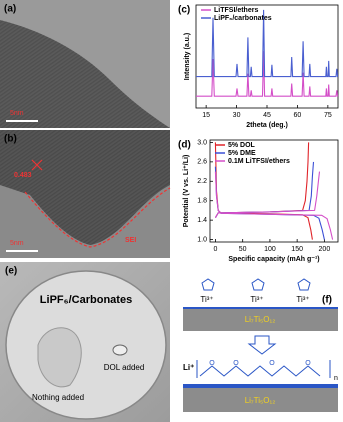 The height and width of the screenshot is (422, 343). What do you see at coordinates (186, 191) in the screenshot?
I see `y-axis-label: Potential (V vs. Li⁺/Li)` at bounding box center [186, 191].